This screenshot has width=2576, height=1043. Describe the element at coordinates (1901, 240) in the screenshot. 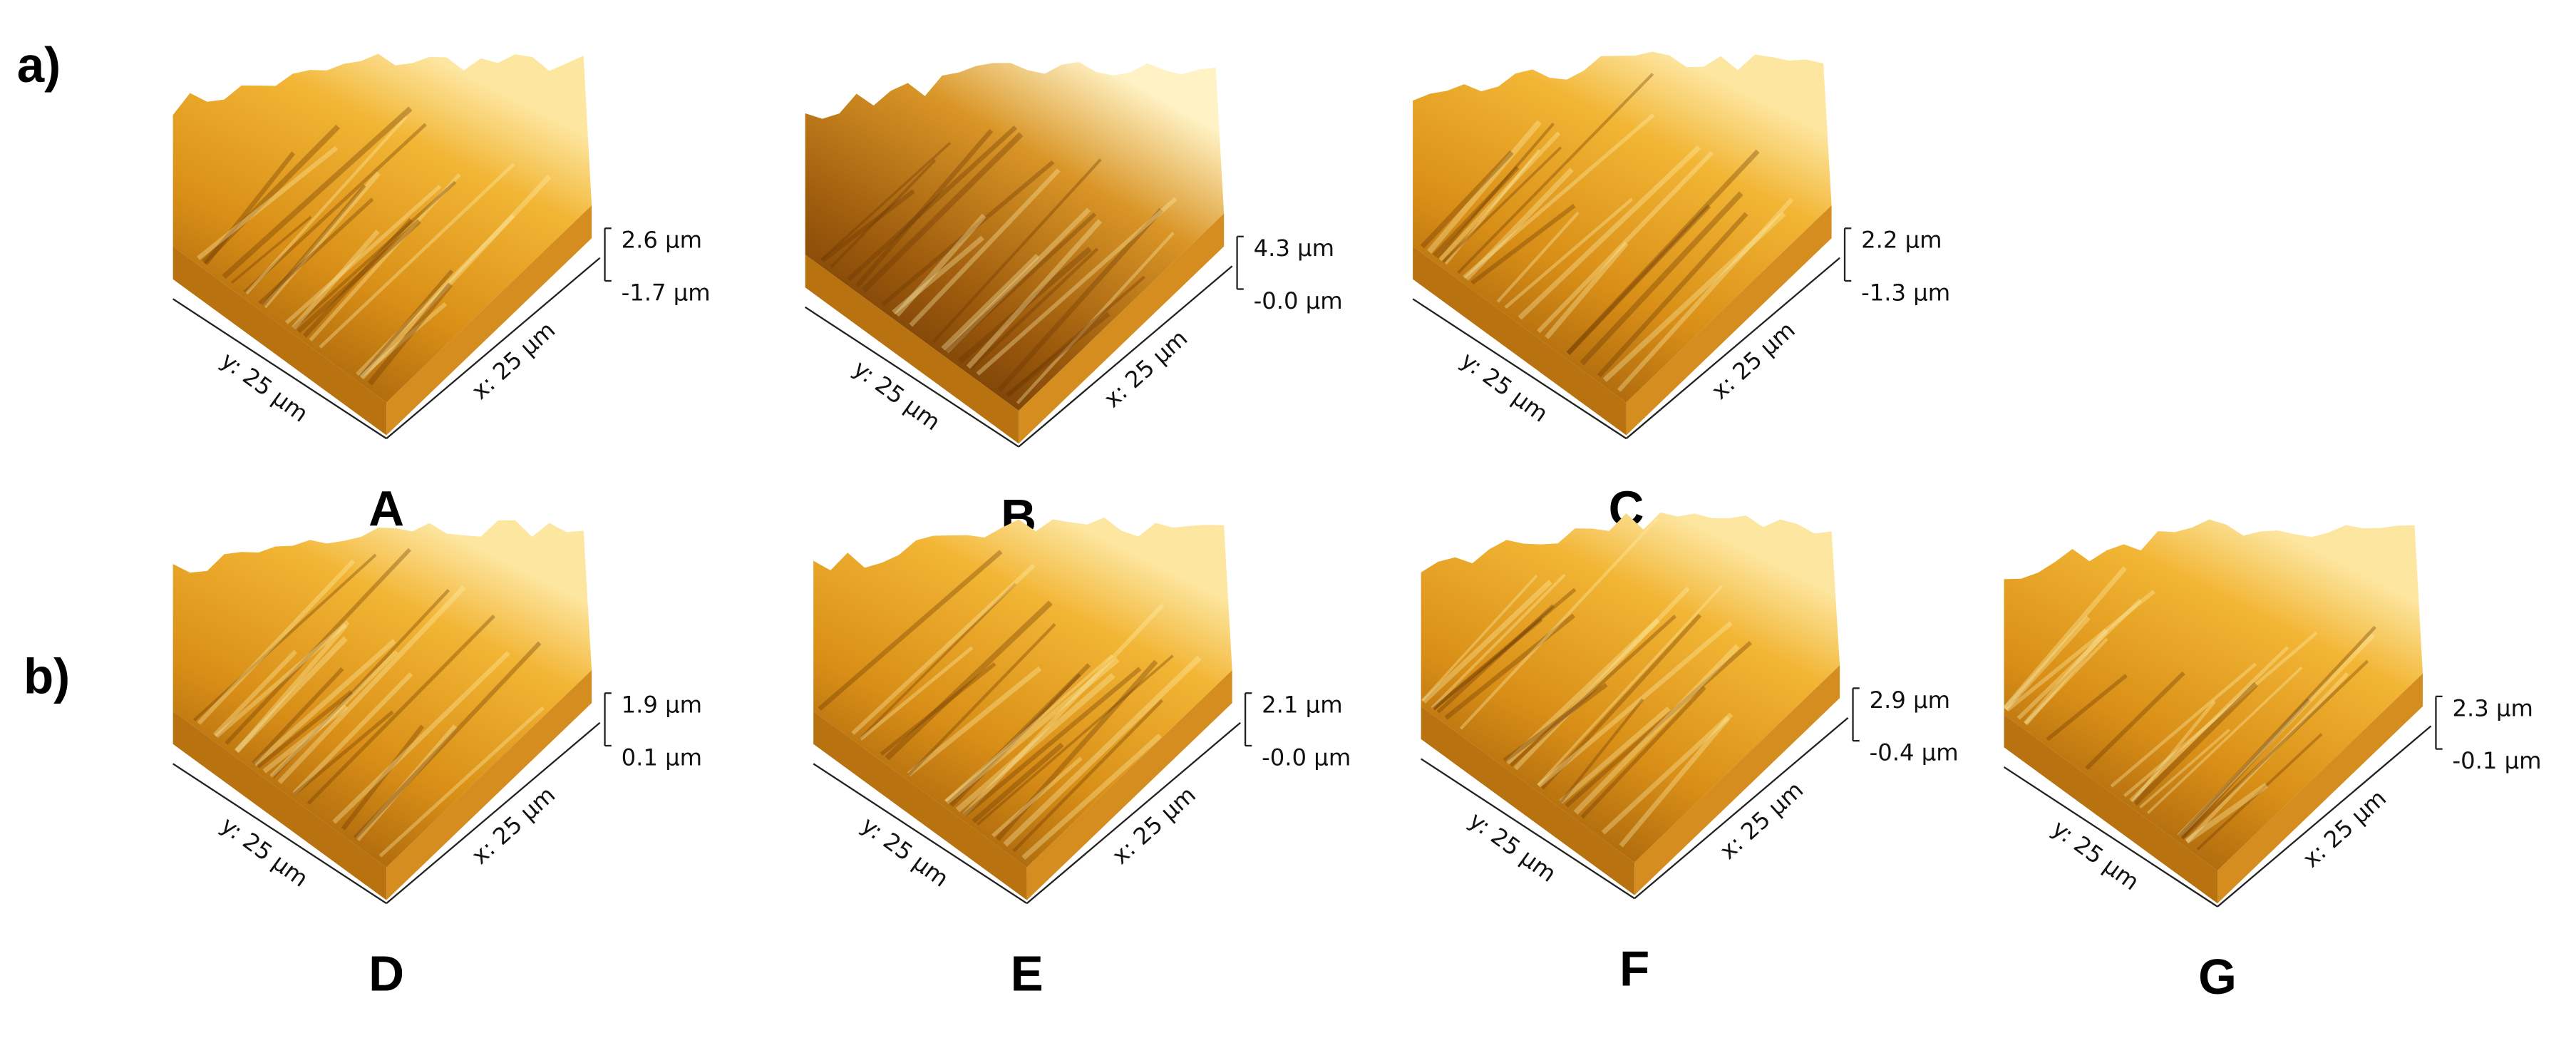

I see `z-max-label: 2.2 µm` at that location.